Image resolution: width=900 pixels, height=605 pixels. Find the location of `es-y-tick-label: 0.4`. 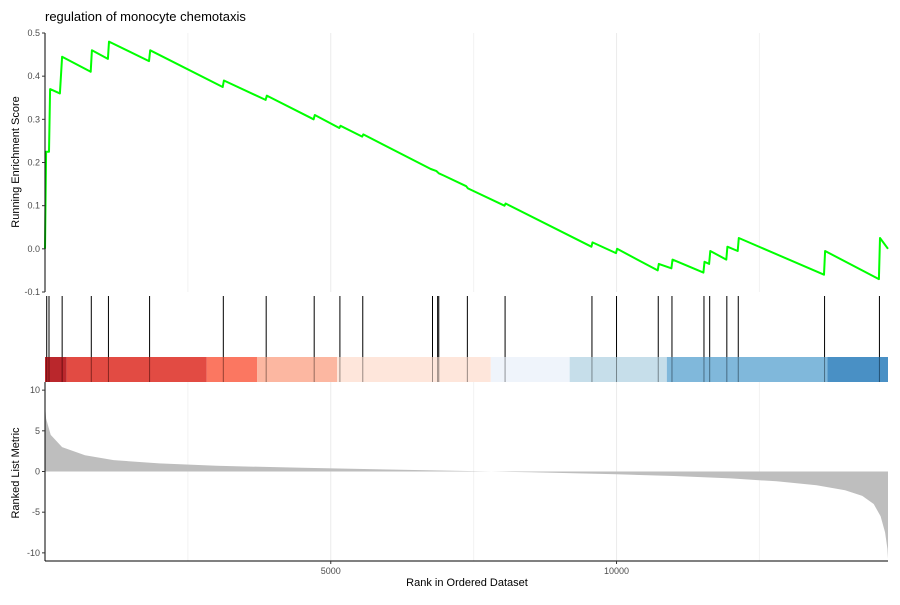

es-y-tick-label: 0.4 is located at coordinates (33, 76).